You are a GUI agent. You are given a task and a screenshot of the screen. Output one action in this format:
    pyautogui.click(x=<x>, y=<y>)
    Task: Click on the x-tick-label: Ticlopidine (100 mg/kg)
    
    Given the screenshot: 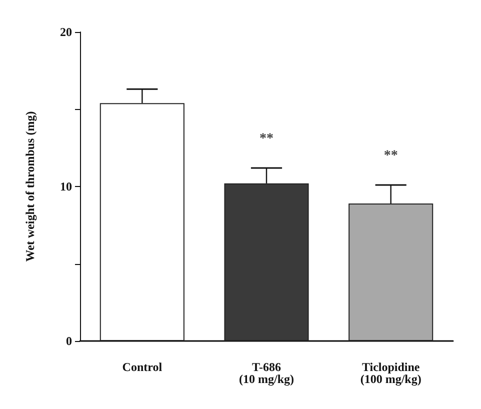 What is the action you would take?
    pyautogui.click(x=391, y=373)
    